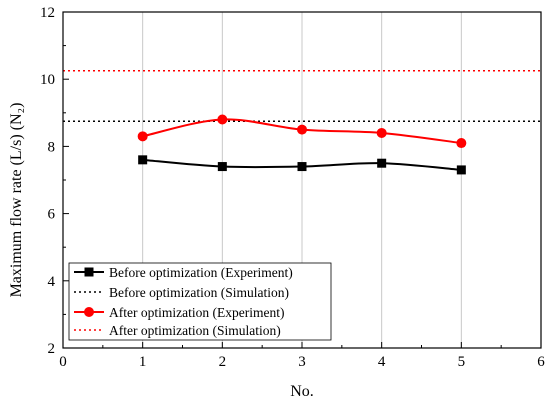 This screenshot has width=550, height=405. What do you see at coordinates (199, 292) in the screenshot?
I see `legend-label-before-sim: Before optimization (Simulation)` at bounding box center [199, 292].